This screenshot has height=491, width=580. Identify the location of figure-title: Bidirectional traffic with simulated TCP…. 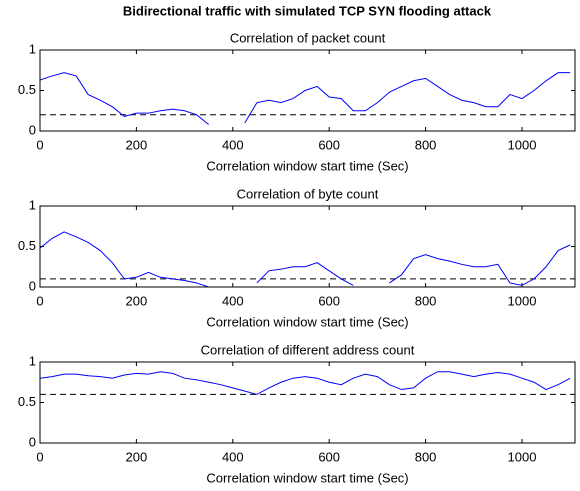
(307, 10).